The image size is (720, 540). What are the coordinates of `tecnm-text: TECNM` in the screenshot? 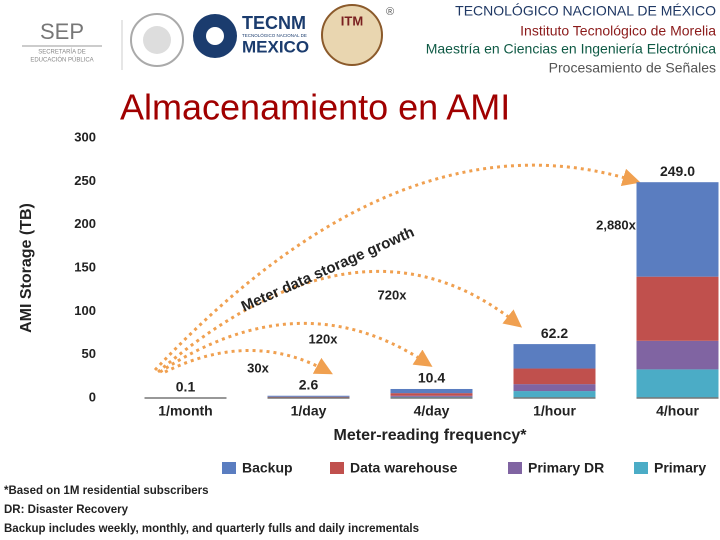 It's located at (274, 23).